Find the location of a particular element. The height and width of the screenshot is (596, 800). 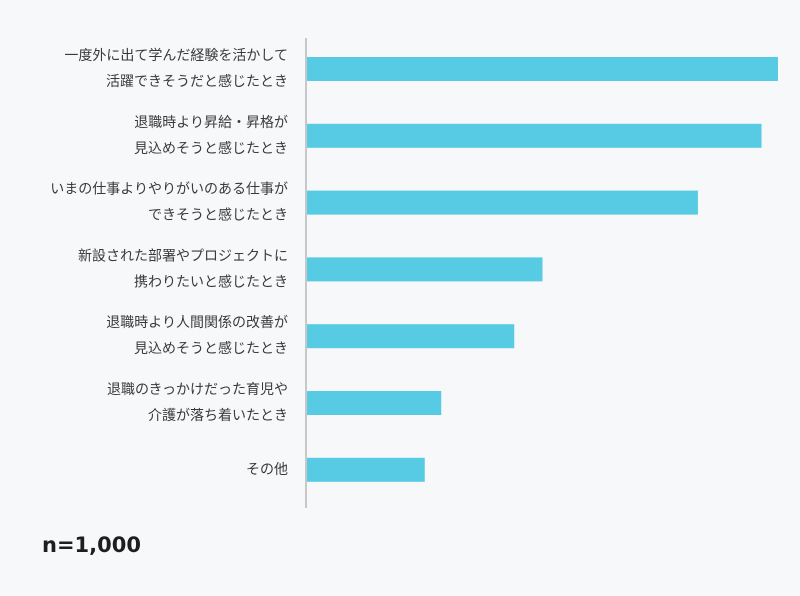

category-label-5-line-2: 見込めそうと感じたとき is located at coordinates (211, 348).